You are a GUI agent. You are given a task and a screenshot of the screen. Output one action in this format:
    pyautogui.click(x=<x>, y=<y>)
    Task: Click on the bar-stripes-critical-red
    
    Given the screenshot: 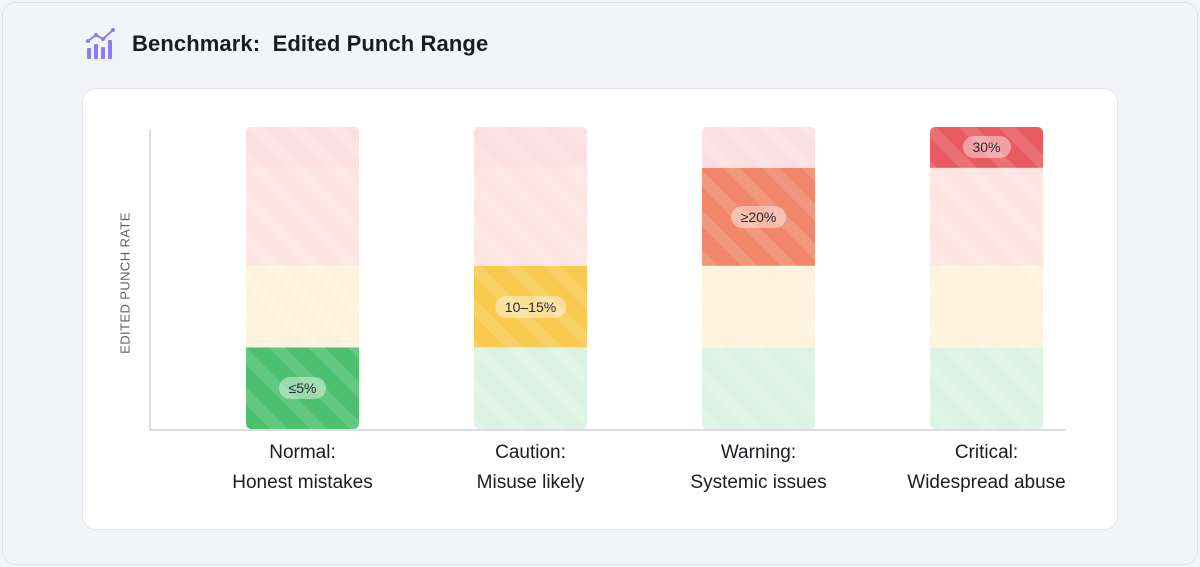 What is the action you would take?
    pyautogui.click(x=986, y=147)
    